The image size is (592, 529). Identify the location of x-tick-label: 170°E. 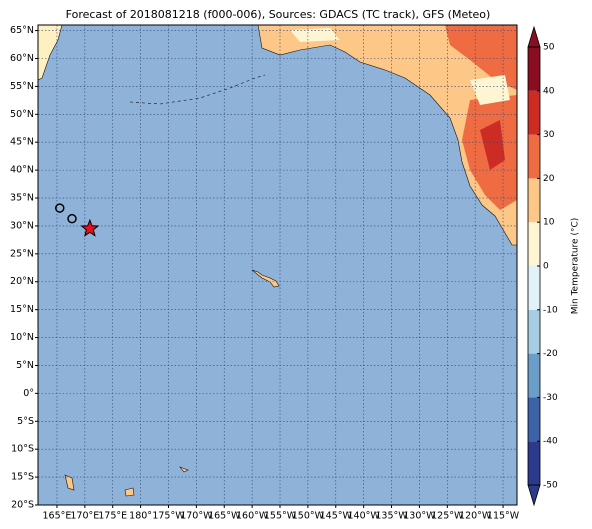
(84, 516).